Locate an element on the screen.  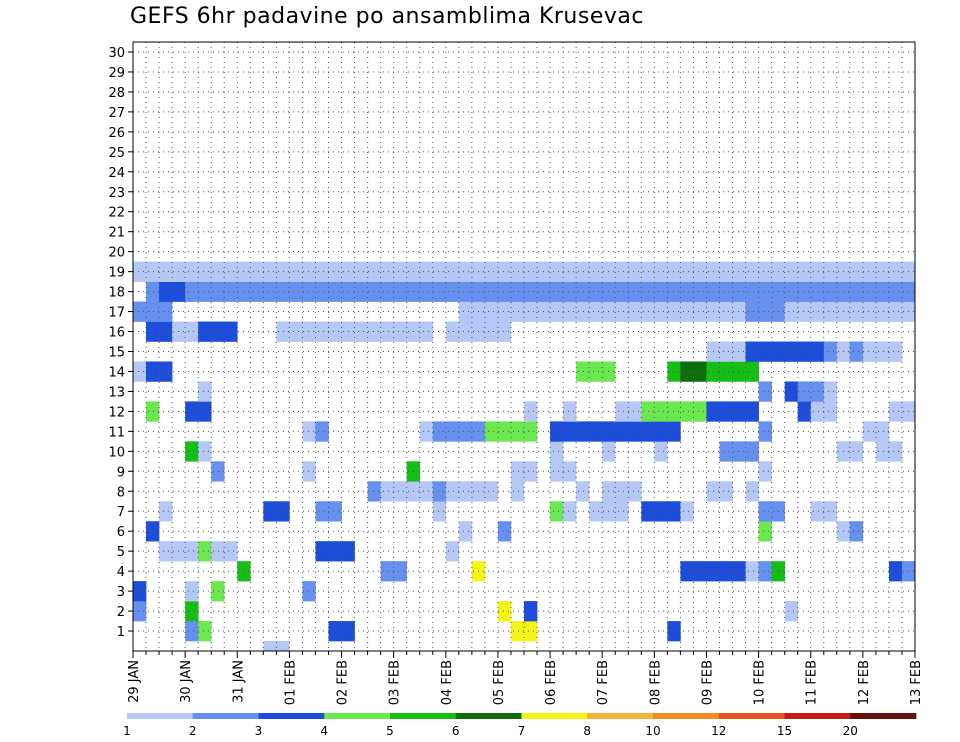
y-tick-label: 20 is located at coordinates (116, 253).